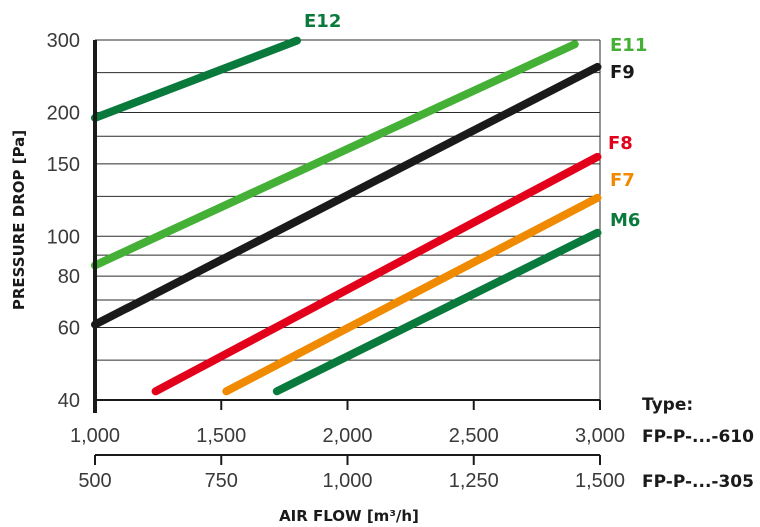  What do you see at coordinates (63, 165) in the screenshot?
I see `y-tick-label: 150` at bounding box center [63, 165].